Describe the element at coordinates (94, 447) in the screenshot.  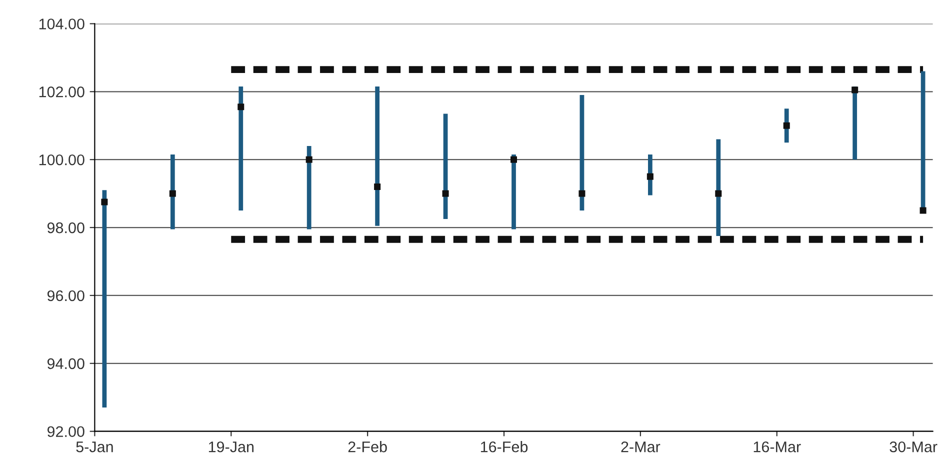
I see `x-tick-label: 5-Jan` at that location.